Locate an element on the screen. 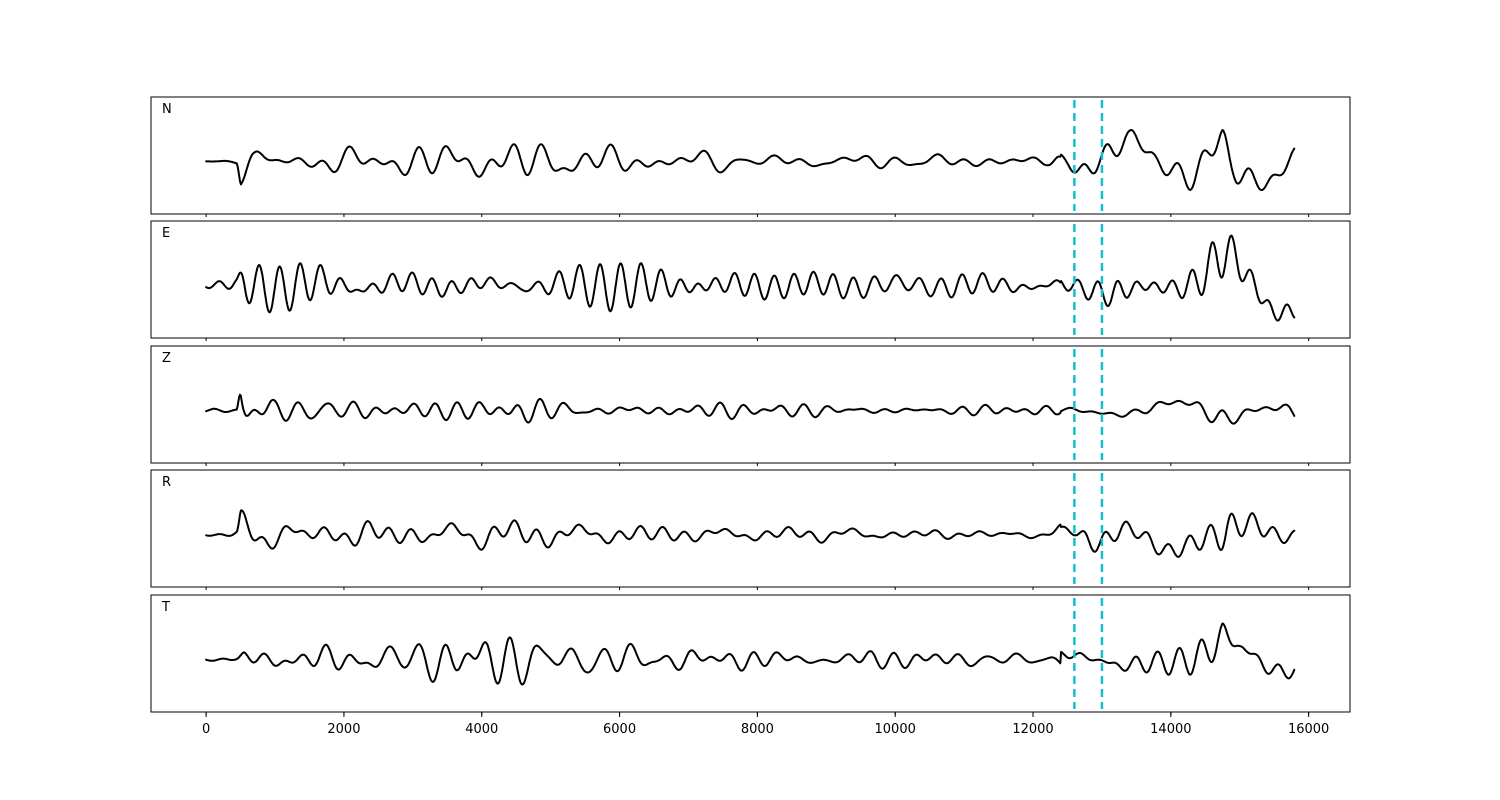 Image resolution: width=1500 pixels, height=800 pixels. panel-label: E is located at coordinates (166, 233).